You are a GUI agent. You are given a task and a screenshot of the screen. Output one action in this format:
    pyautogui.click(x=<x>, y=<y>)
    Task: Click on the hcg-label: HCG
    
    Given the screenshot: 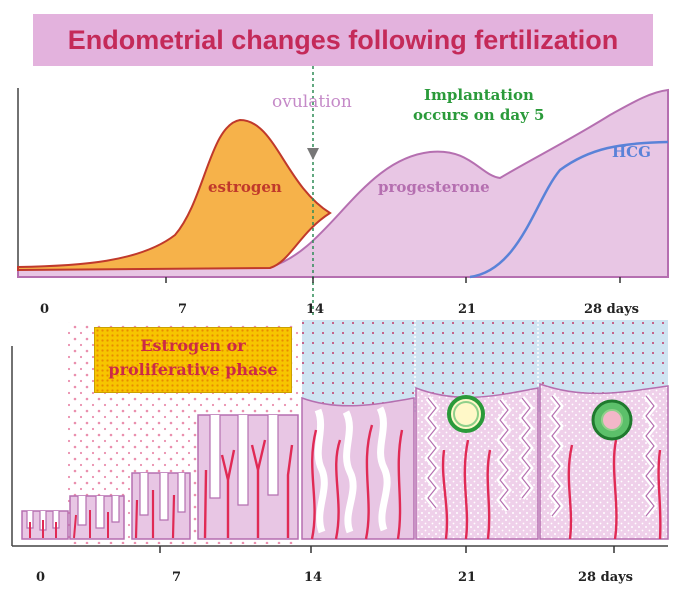 What is the action you would take?
    pyautogui.click(x=631, y=152)
    